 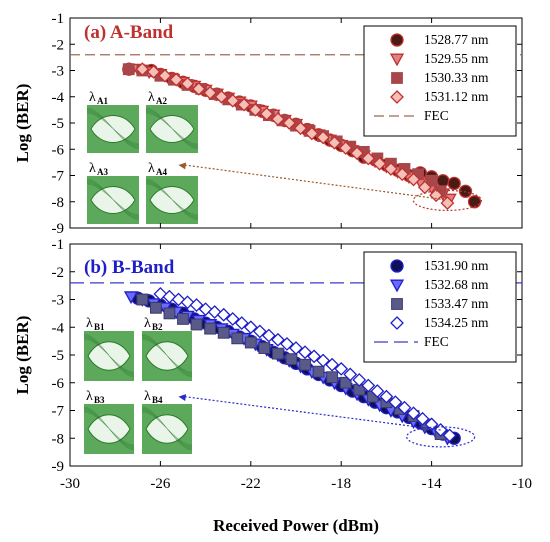 What do you see at coordinates (113, 121) in the screenshot?
I see `eye-diagram: λ A1` at bounding box center [113, 121].